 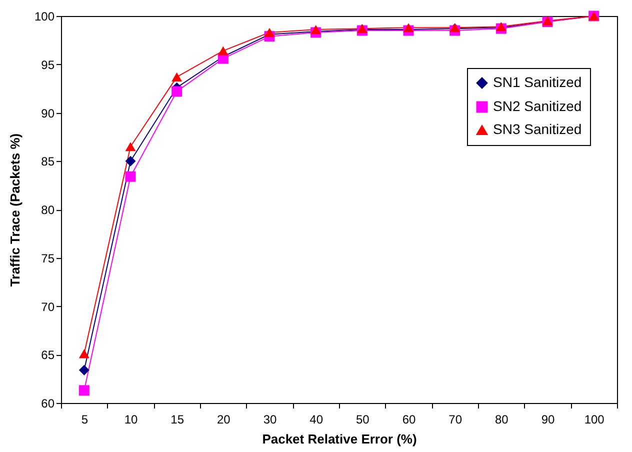 I want to click on x-tick-label: 10, so click(x=131, y=419).